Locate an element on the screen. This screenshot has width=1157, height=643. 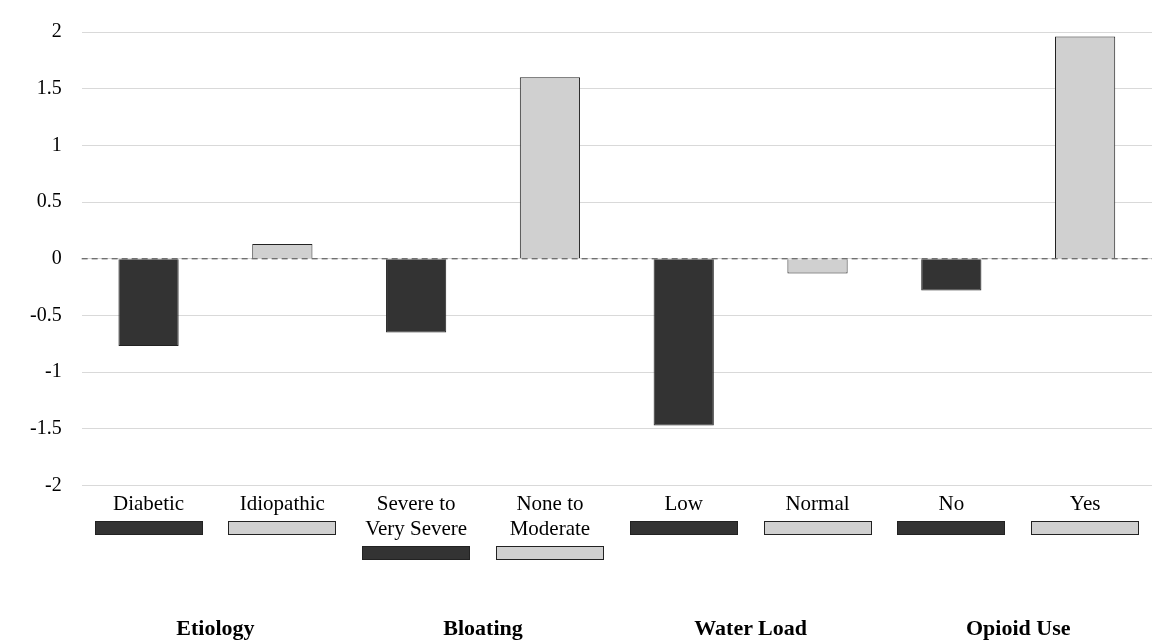
y-tick-label: 1.5 is located at coordinates (49, 86).